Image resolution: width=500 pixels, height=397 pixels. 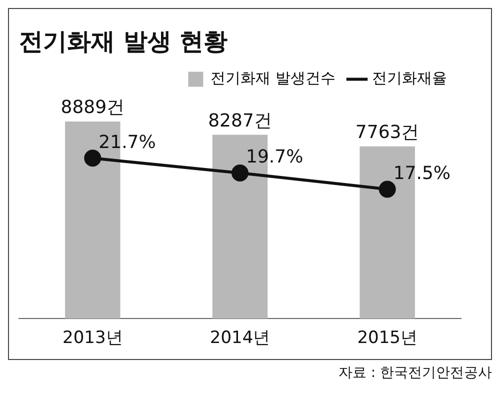 I want to click on legend-label: 전기화재 발생건수, so click(x=273, y=78).